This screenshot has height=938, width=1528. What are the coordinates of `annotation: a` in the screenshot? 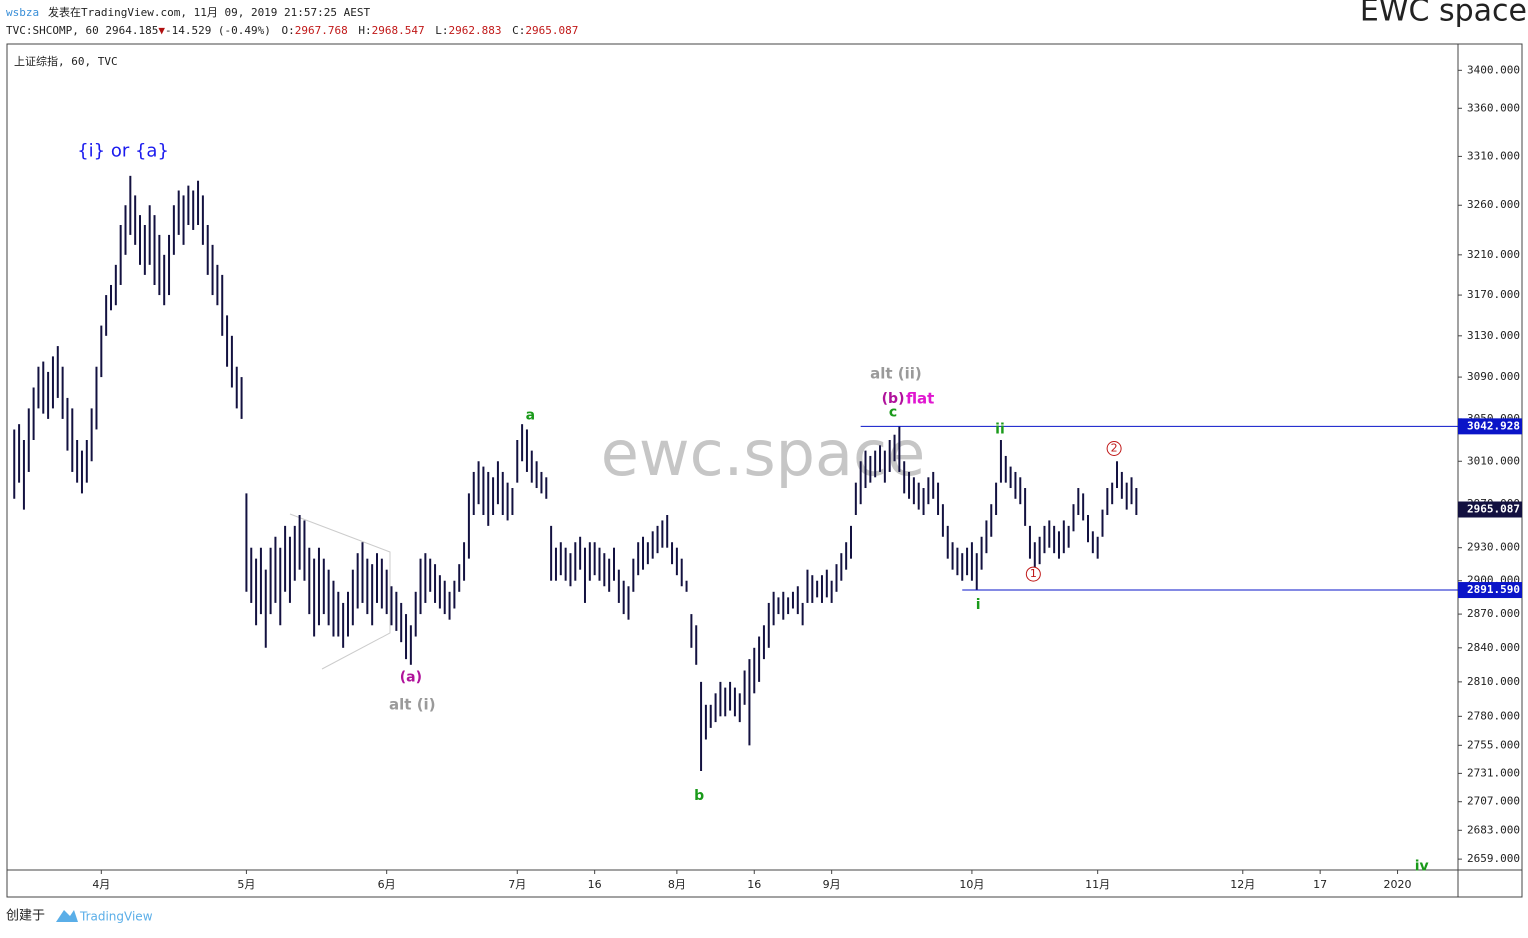 It's located at (530, 416).